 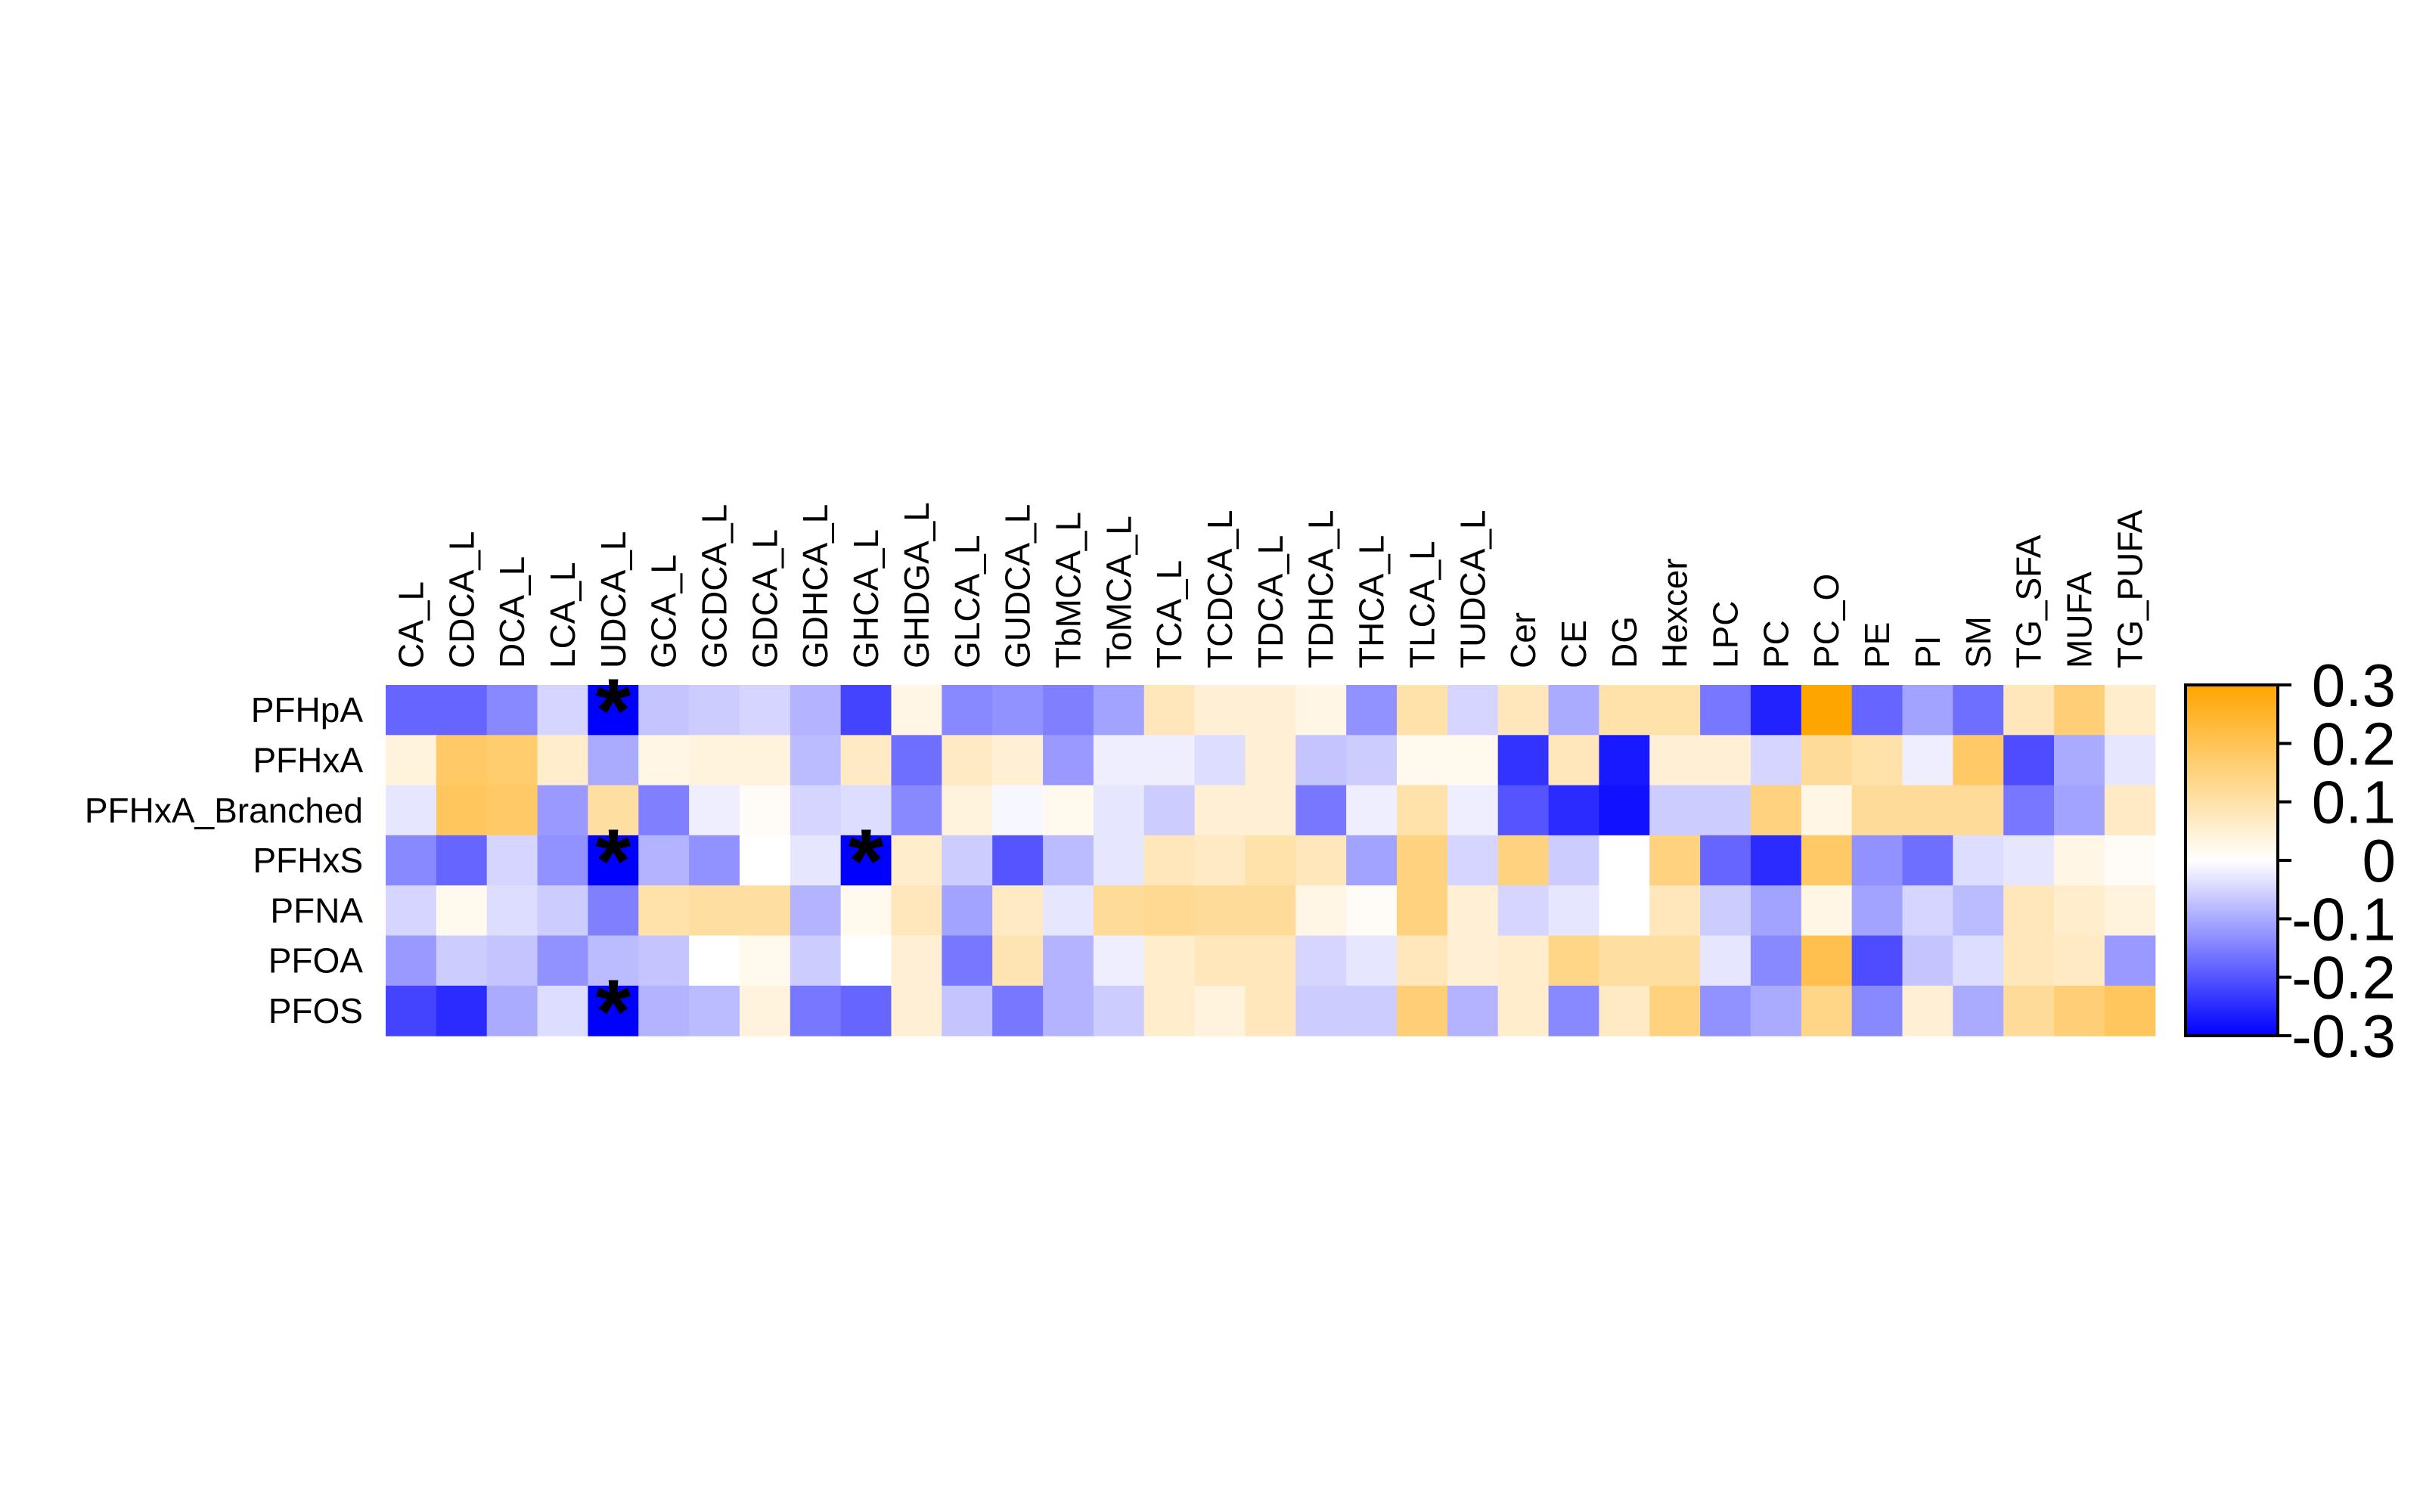 I want to click on column-label: DCA_L, so click(x=512, y=612).